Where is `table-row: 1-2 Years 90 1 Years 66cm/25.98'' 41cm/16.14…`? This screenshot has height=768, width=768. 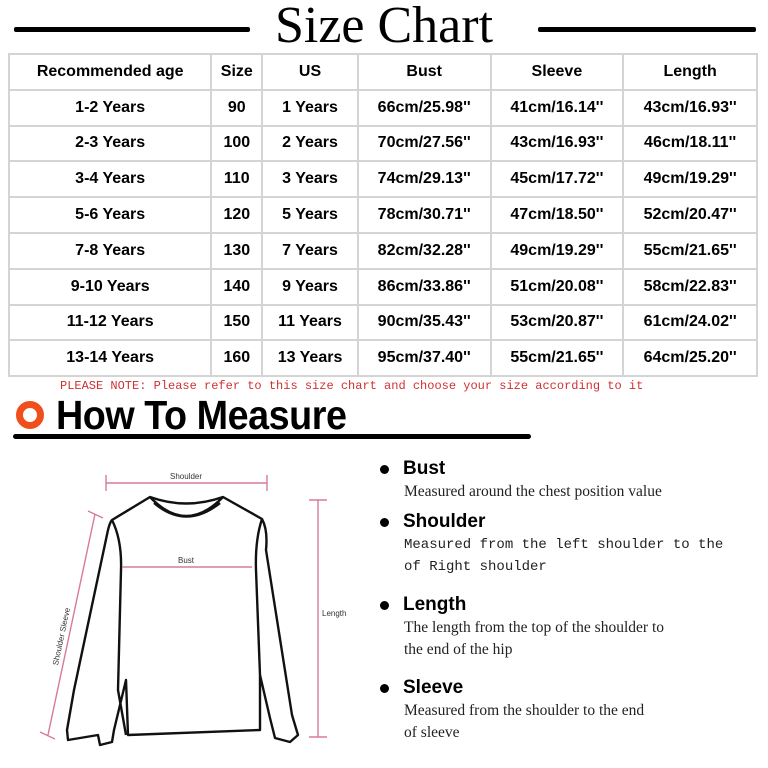
table-row: 1-2 Years 90 1 Years 66cm/25.98'' 41cm/16.14… is located at coordinates (382, 107).